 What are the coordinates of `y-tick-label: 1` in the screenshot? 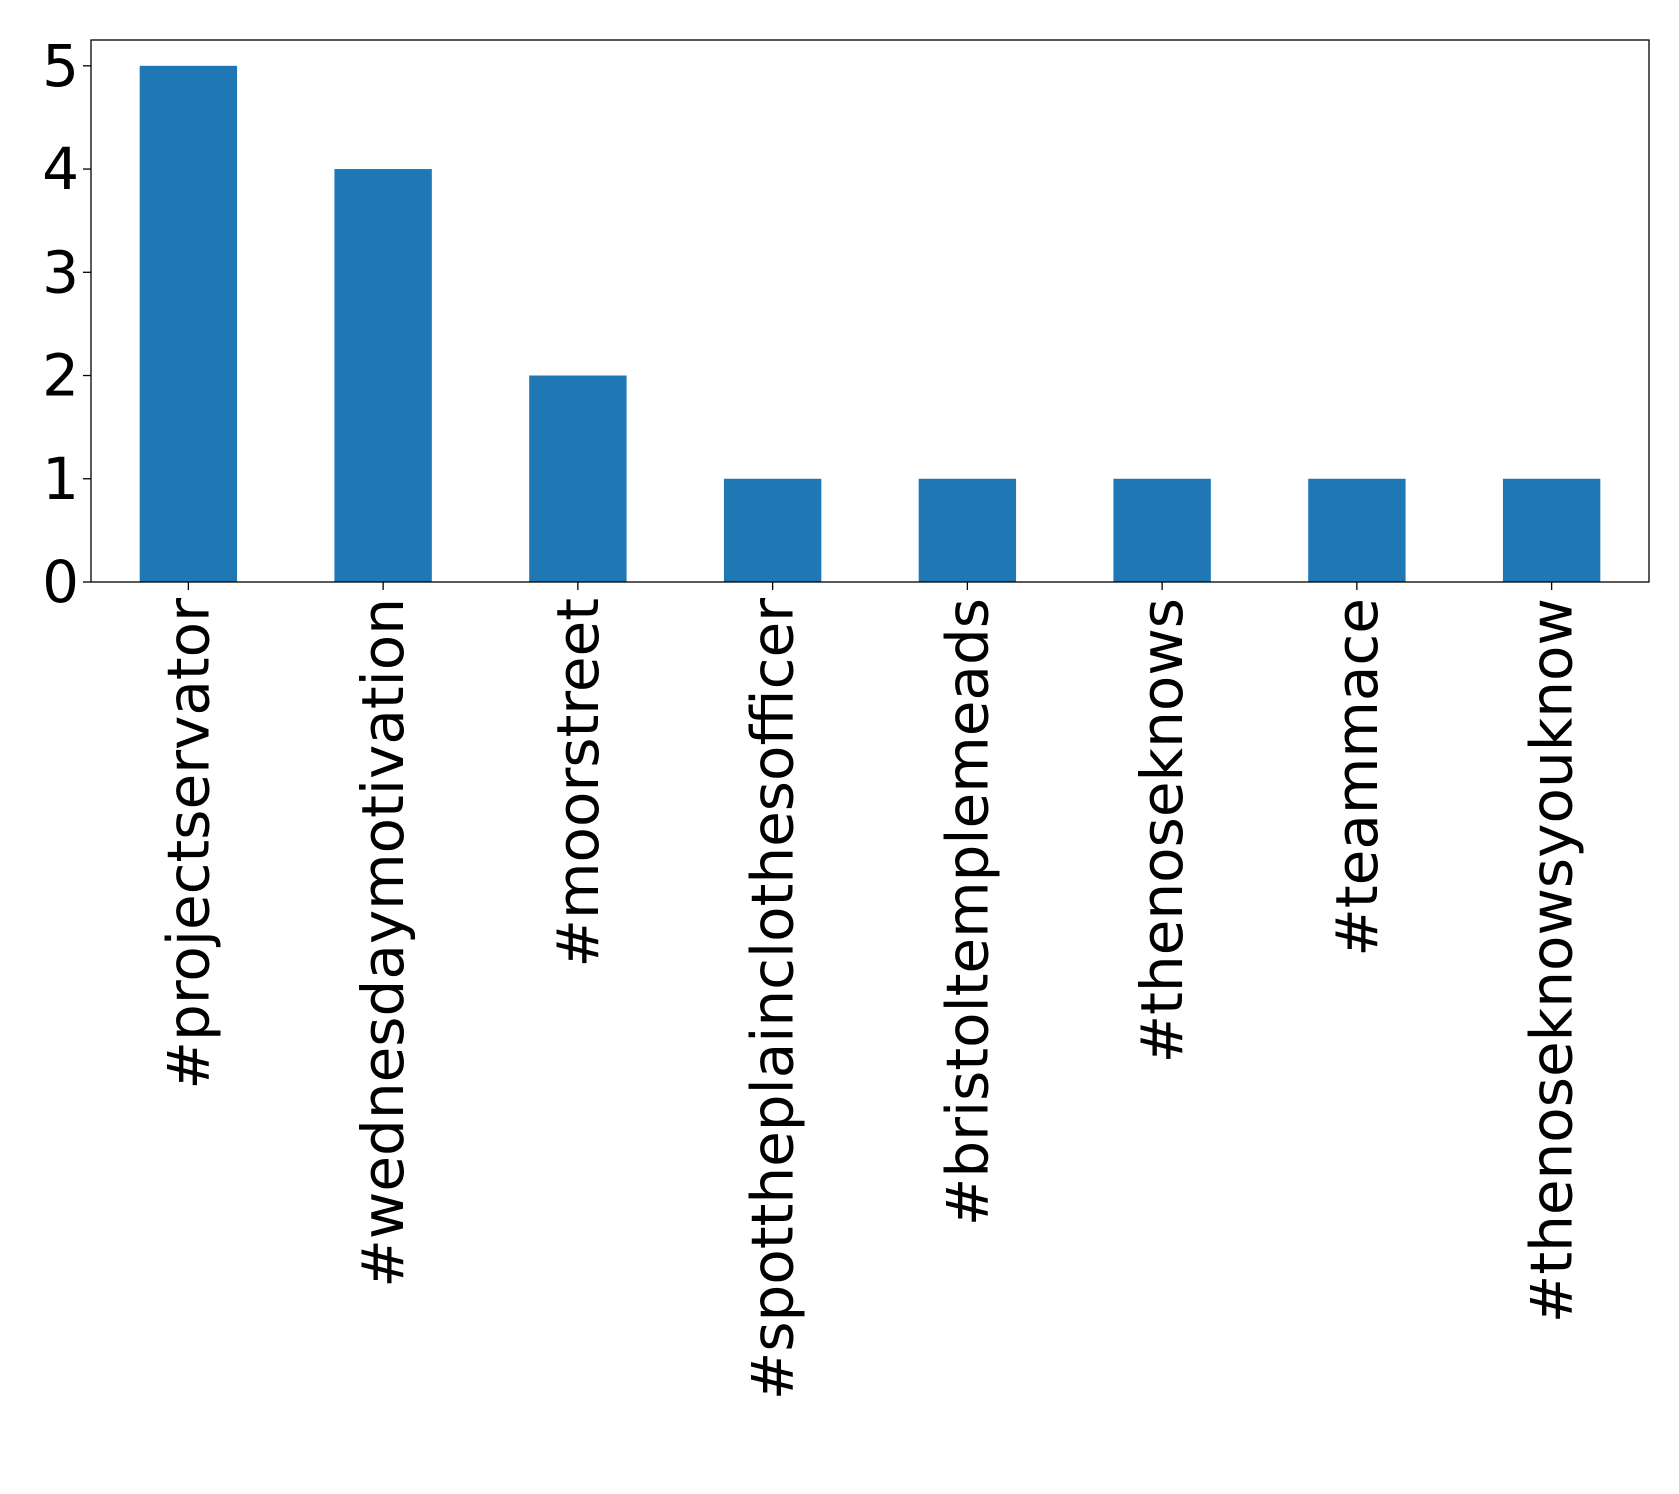 It's located at (60, 479).